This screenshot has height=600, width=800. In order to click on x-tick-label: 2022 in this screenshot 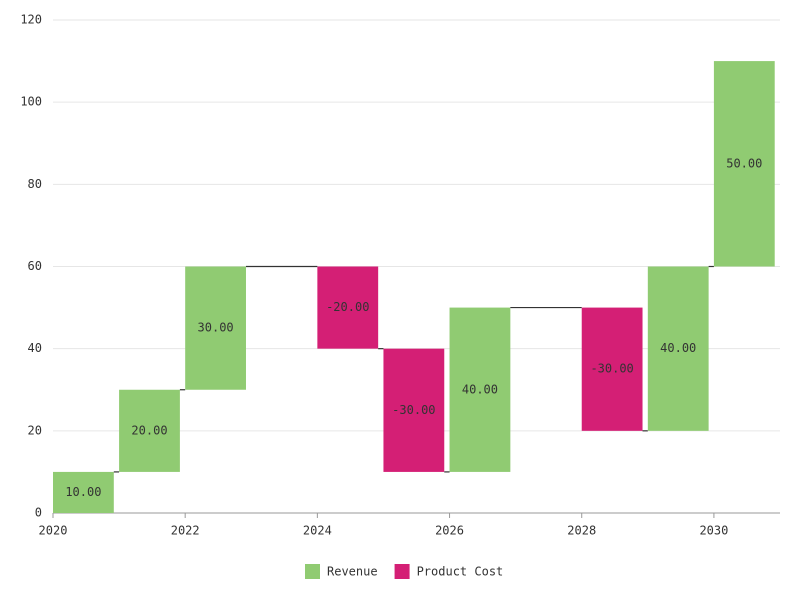, I will do `click(185, 531)`.